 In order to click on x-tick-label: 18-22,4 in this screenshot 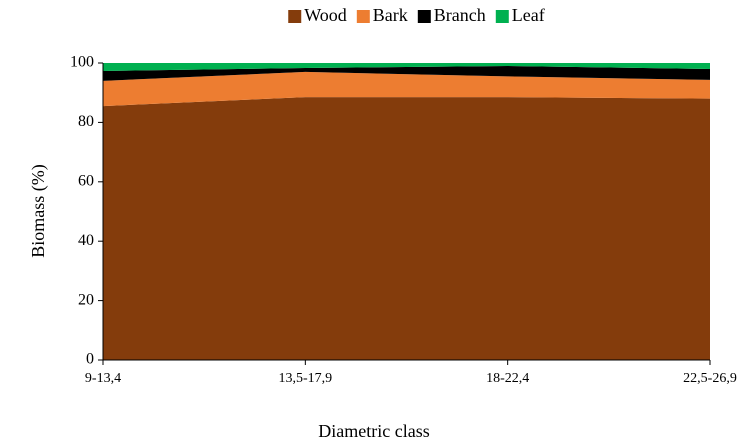, I will do `click(507, 378)`.